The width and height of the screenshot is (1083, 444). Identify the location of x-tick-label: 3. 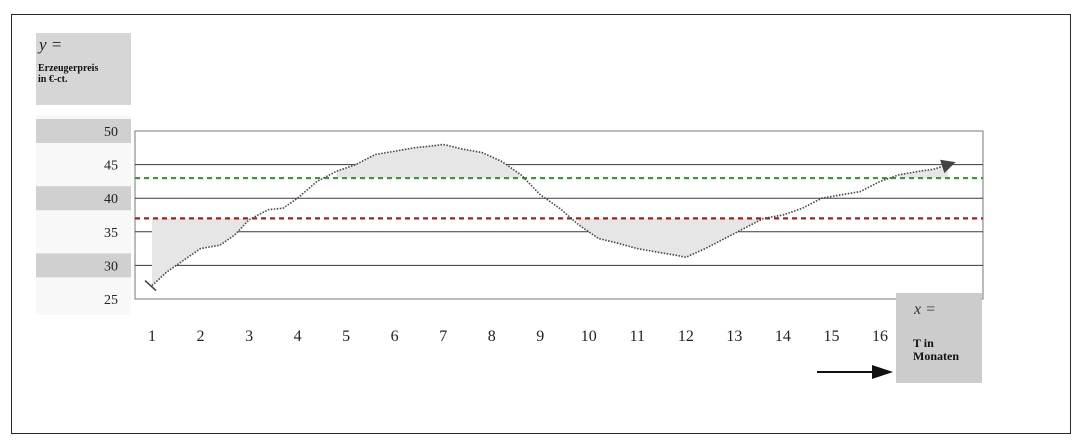
(249, 336).